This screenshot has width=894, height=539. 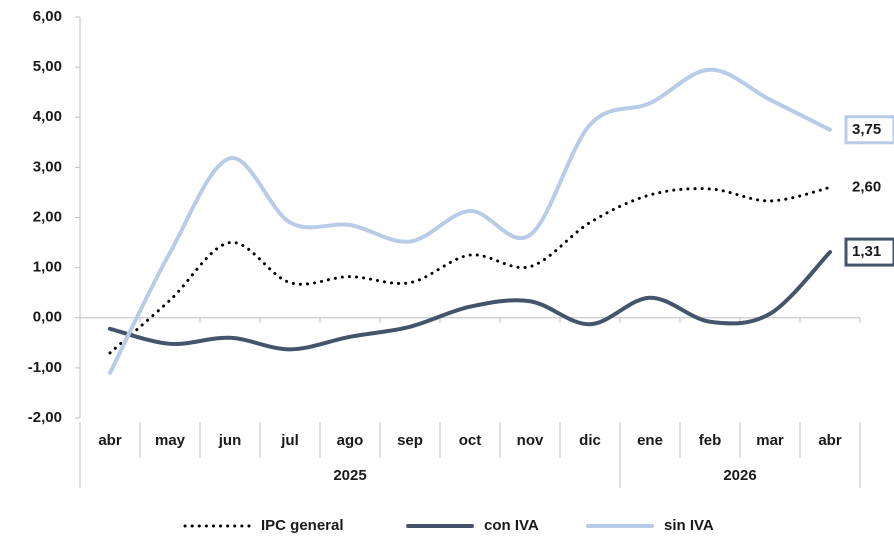 I want to click on value-label: 1,31, so click(x=866, y=251).